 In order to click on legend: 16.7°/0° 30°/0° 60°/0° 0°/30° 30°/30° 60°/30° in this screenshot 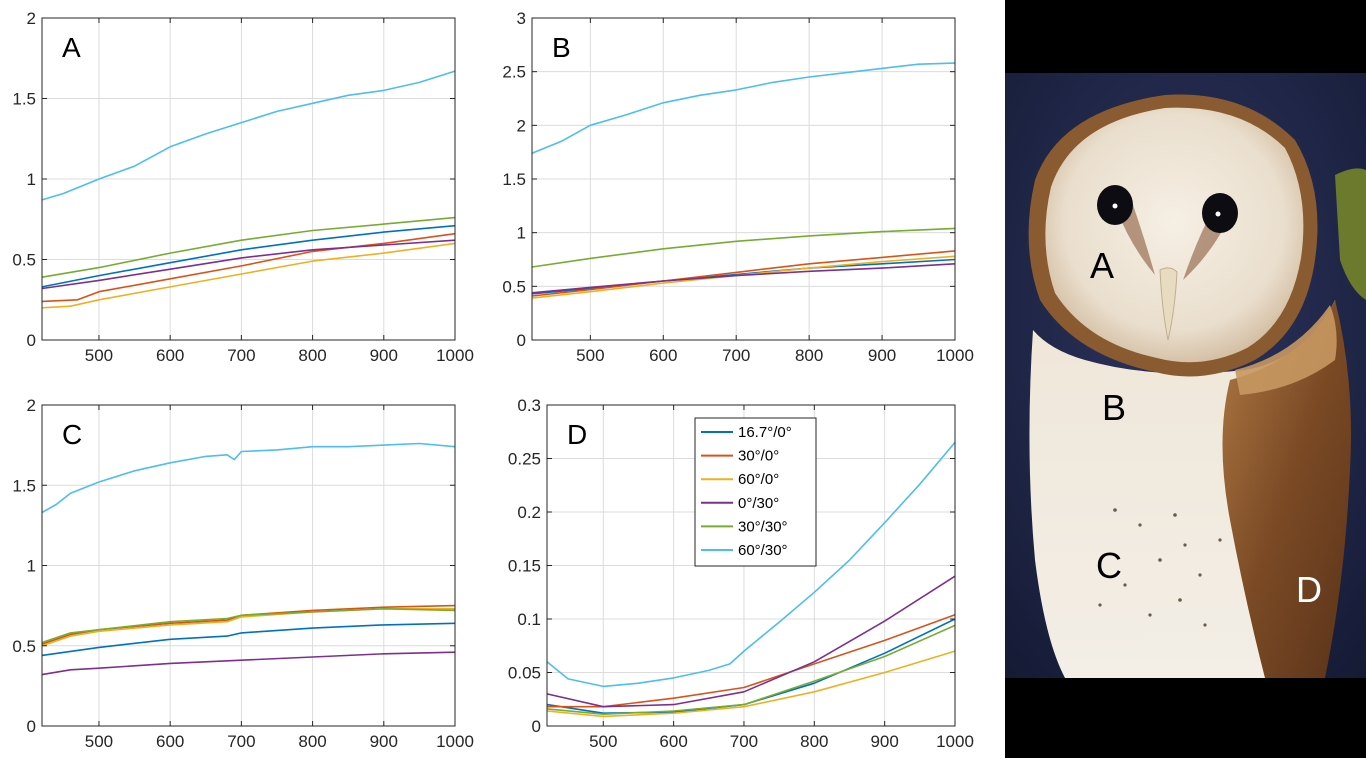, I will do `click(755, 492)`.